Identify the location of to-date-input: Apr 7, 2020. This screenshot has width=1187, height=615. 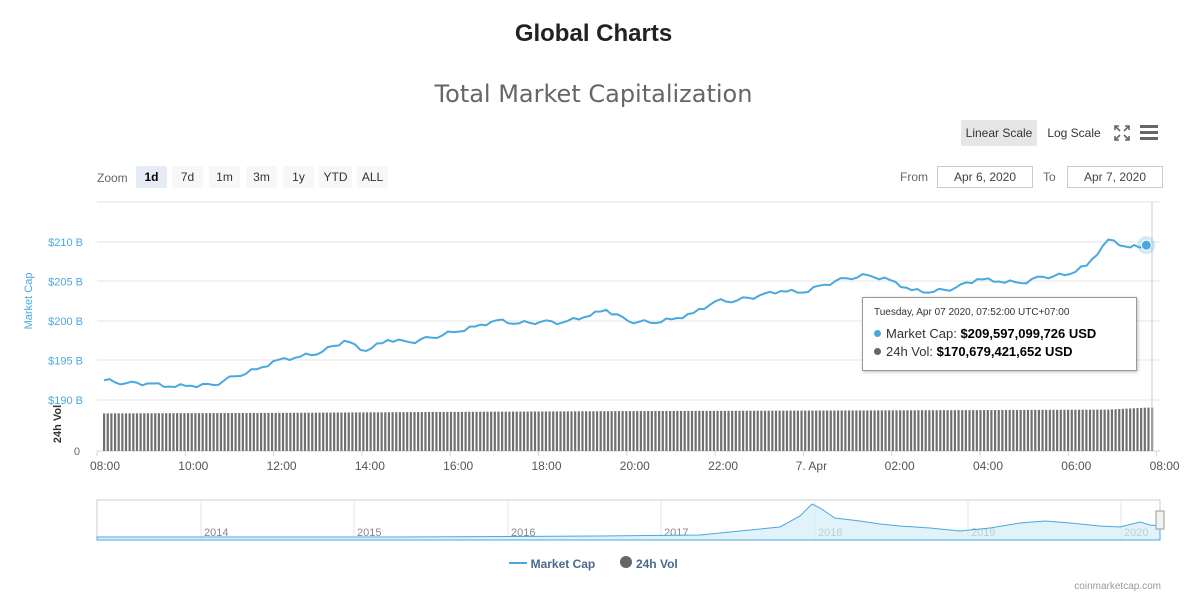
(1115, 177).